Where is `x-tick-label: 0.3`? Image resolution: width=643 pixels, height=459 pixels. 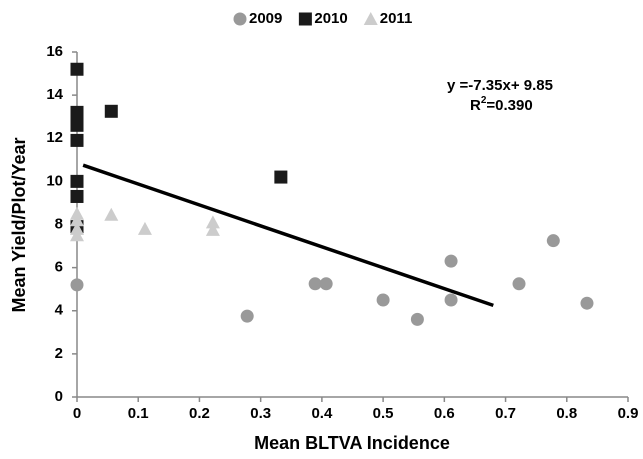 x-tick-label: 0.3 is located at coordinates (260, 413).